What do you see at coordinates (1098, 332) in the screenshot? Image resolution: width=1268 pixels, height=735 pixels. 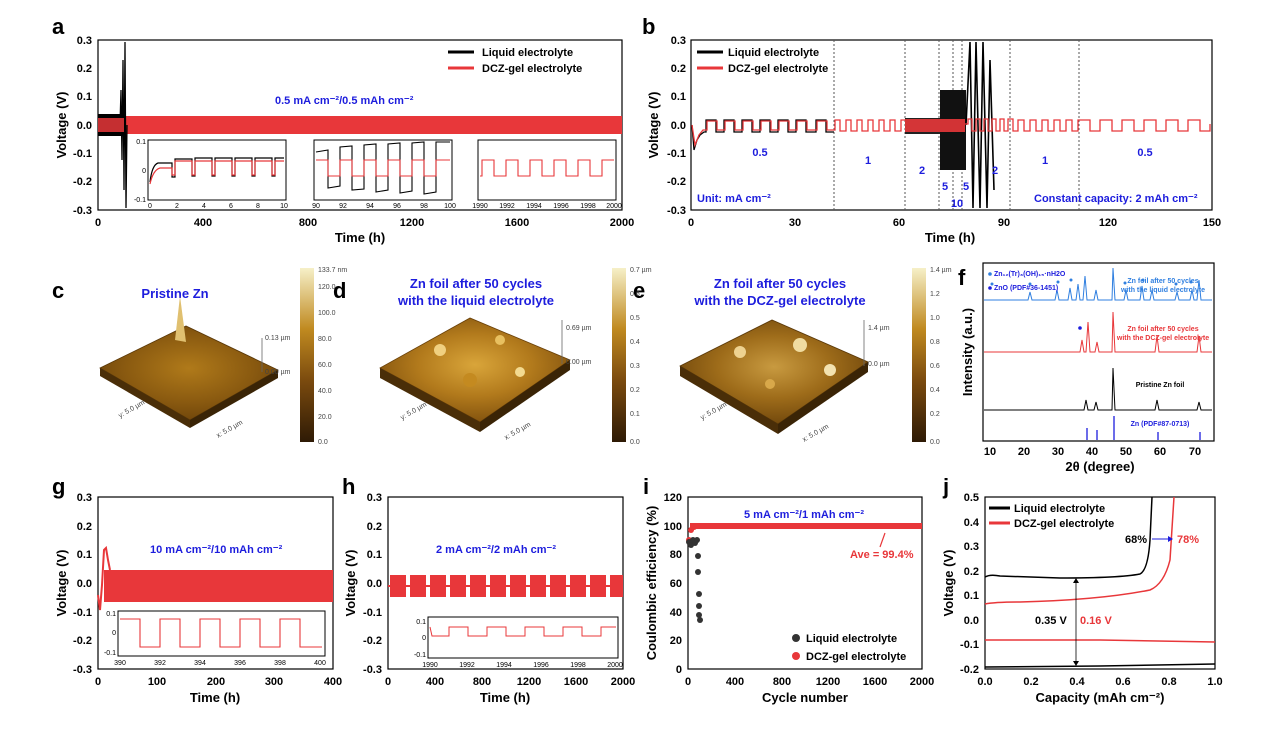 I see `xrd-trace-gel` at bounding box center [1098, 332].